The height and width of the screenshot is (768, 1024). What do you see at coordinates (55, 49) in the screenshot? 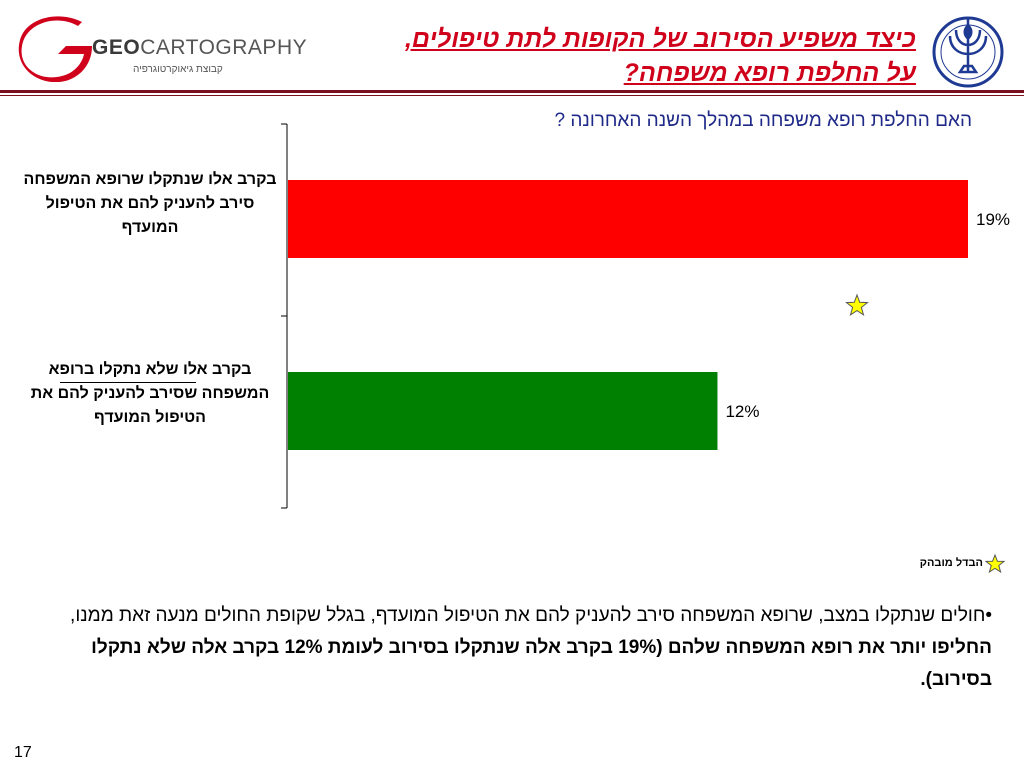
I see `g-swoosh-icon` at bounding box center [55, 49].